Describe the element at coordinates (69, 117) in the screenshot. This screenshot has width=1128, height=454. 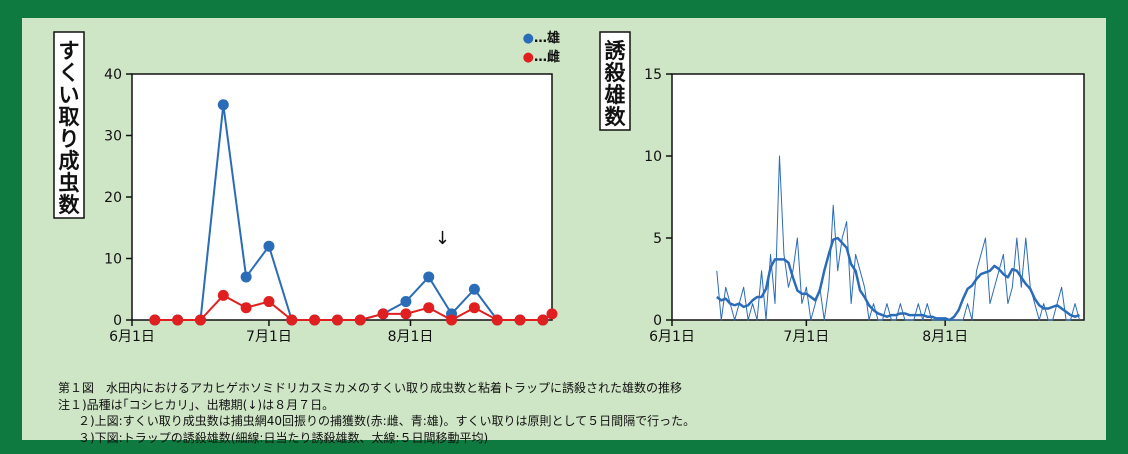
I see `ylabel-char: 取` at that location.